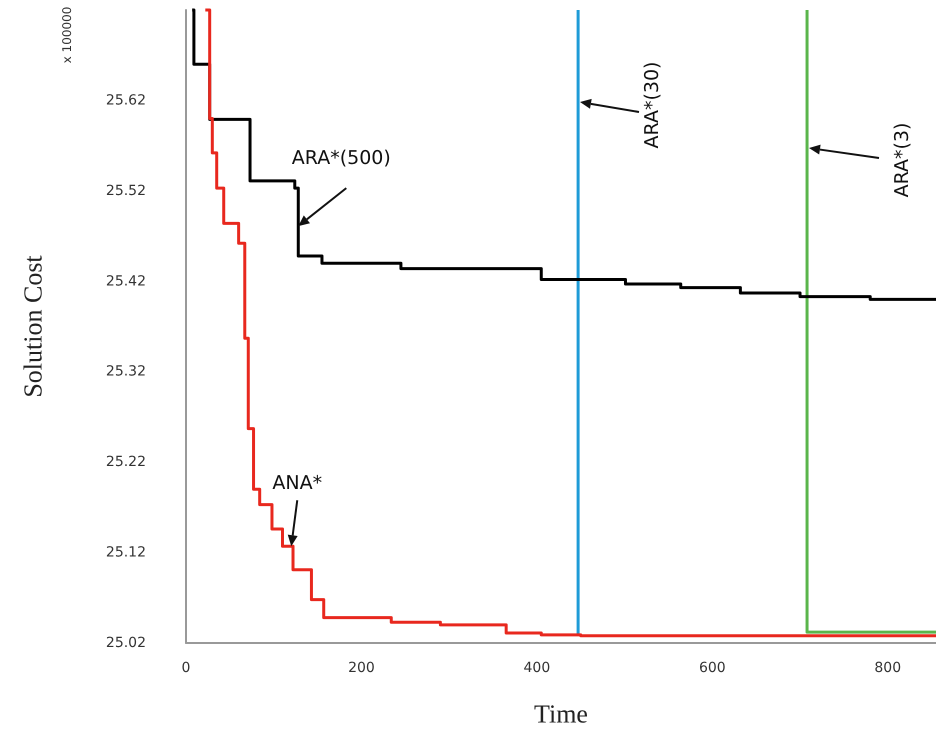 The image size is (936, 746). What do you see at coordinates (297, 483) in the screenshot?
I see `annotation: ANA*` at bounding box center [297, 483].